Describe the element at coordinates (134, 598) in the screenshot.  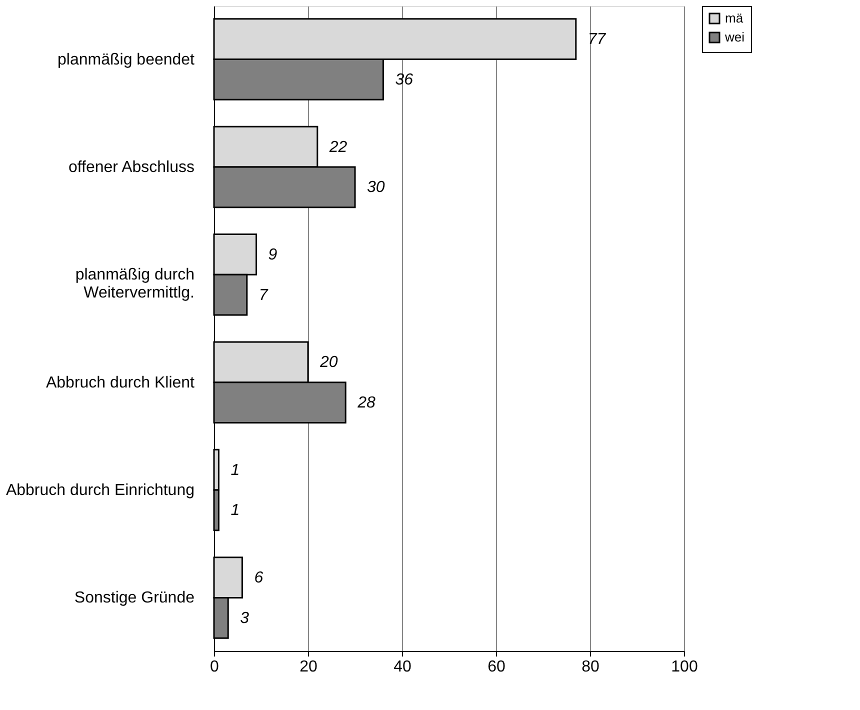
I see `y-tick-label: Sonstige Gründe` at that location.